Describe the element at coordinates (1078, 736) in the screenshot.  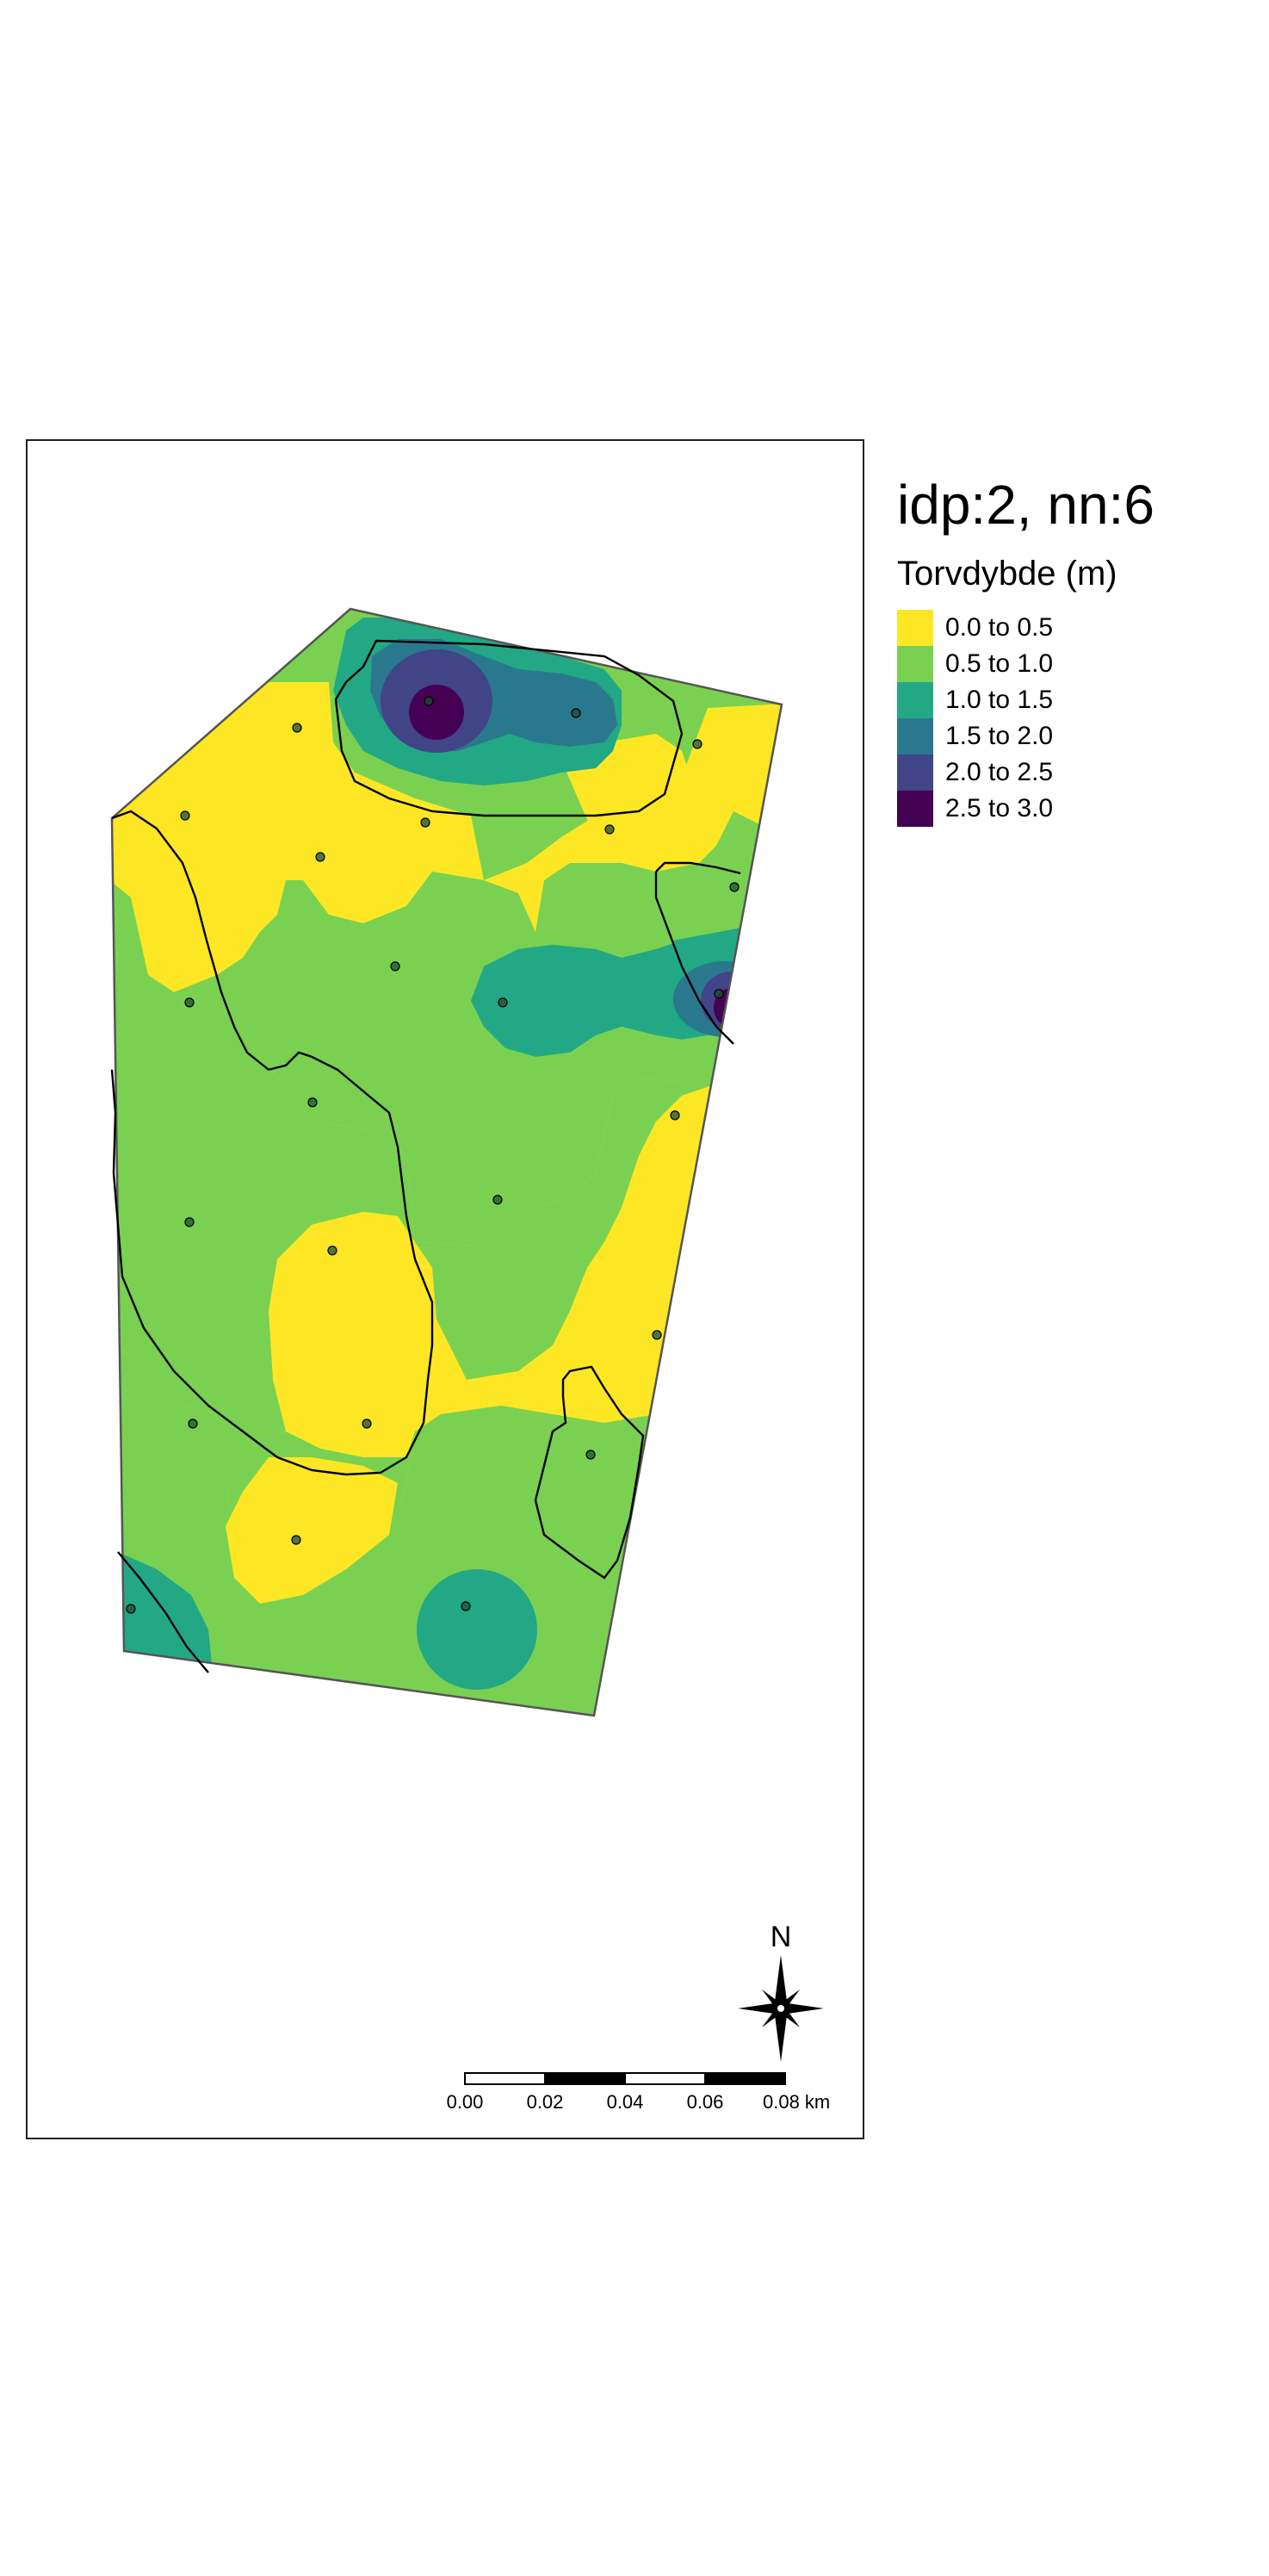
I see `legend-item: 1.5 to 2.0` at that location.